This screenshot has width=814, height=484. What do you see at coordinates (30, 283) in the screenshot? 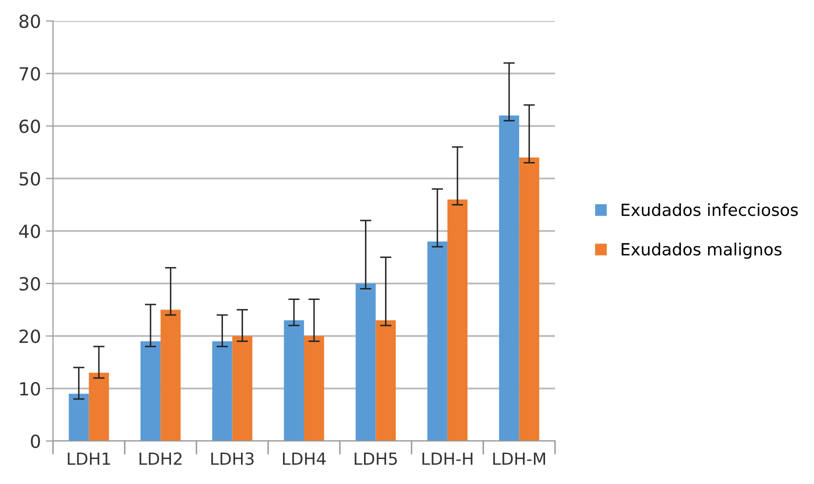
I see `y-tick-label: 30` at bounding box center [30, 283].